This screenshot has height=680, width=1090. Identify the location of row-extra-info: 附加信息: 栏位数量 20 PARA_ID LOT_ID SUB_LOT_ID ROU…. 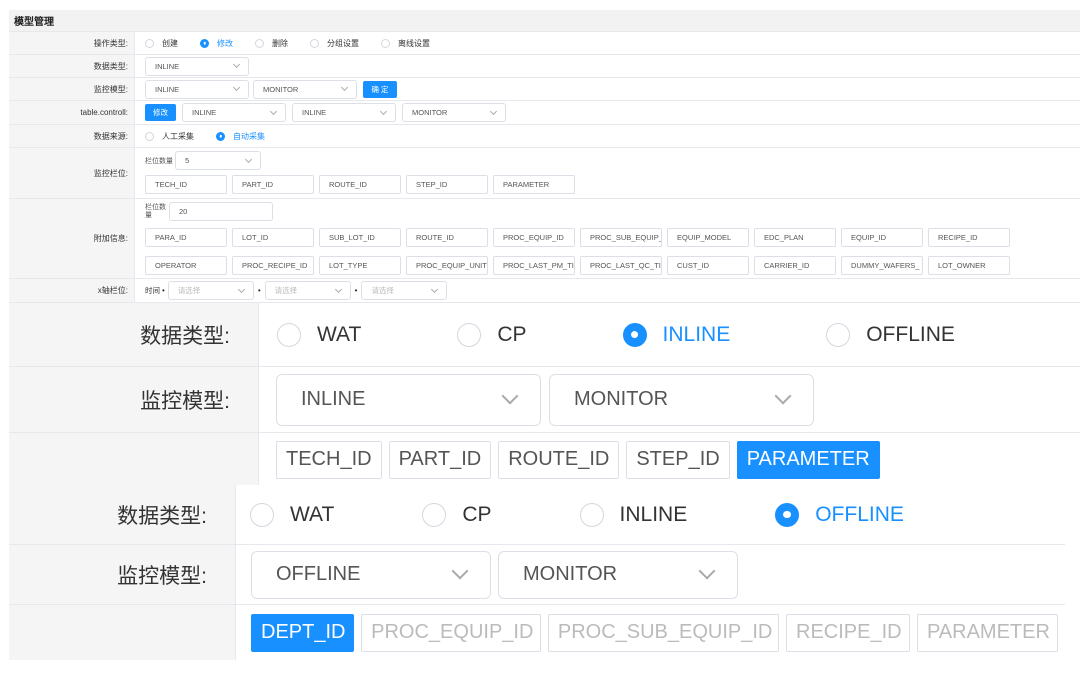
(544, 239).